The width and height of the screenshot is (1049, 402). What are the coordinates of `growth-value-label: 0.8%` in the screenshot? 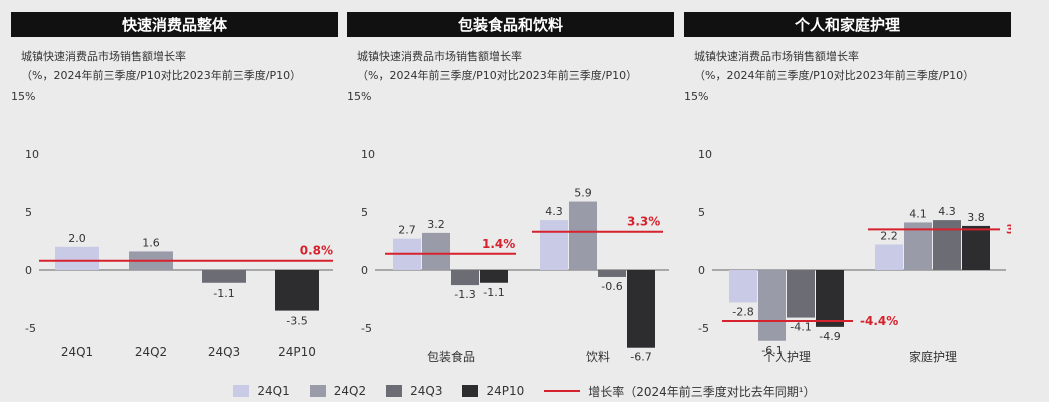 It's located at (316, 251).